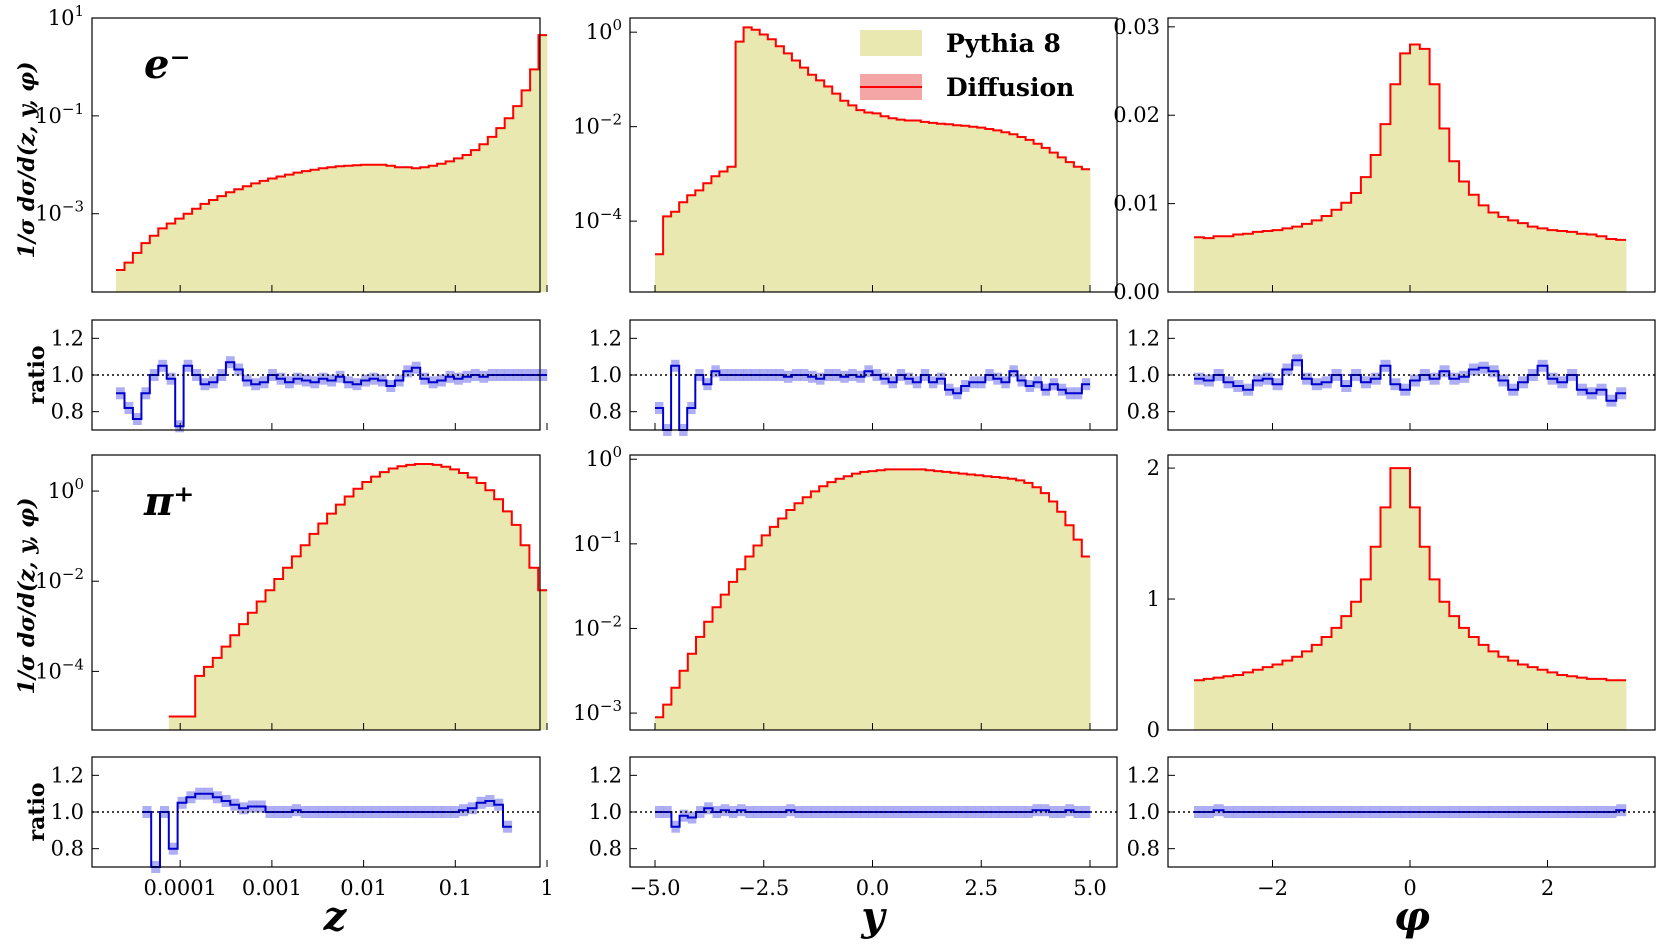  What do you see at coordinates (872, 141) in the screenshot?
I see `diffusion-line` at bounding box center [872, 141].